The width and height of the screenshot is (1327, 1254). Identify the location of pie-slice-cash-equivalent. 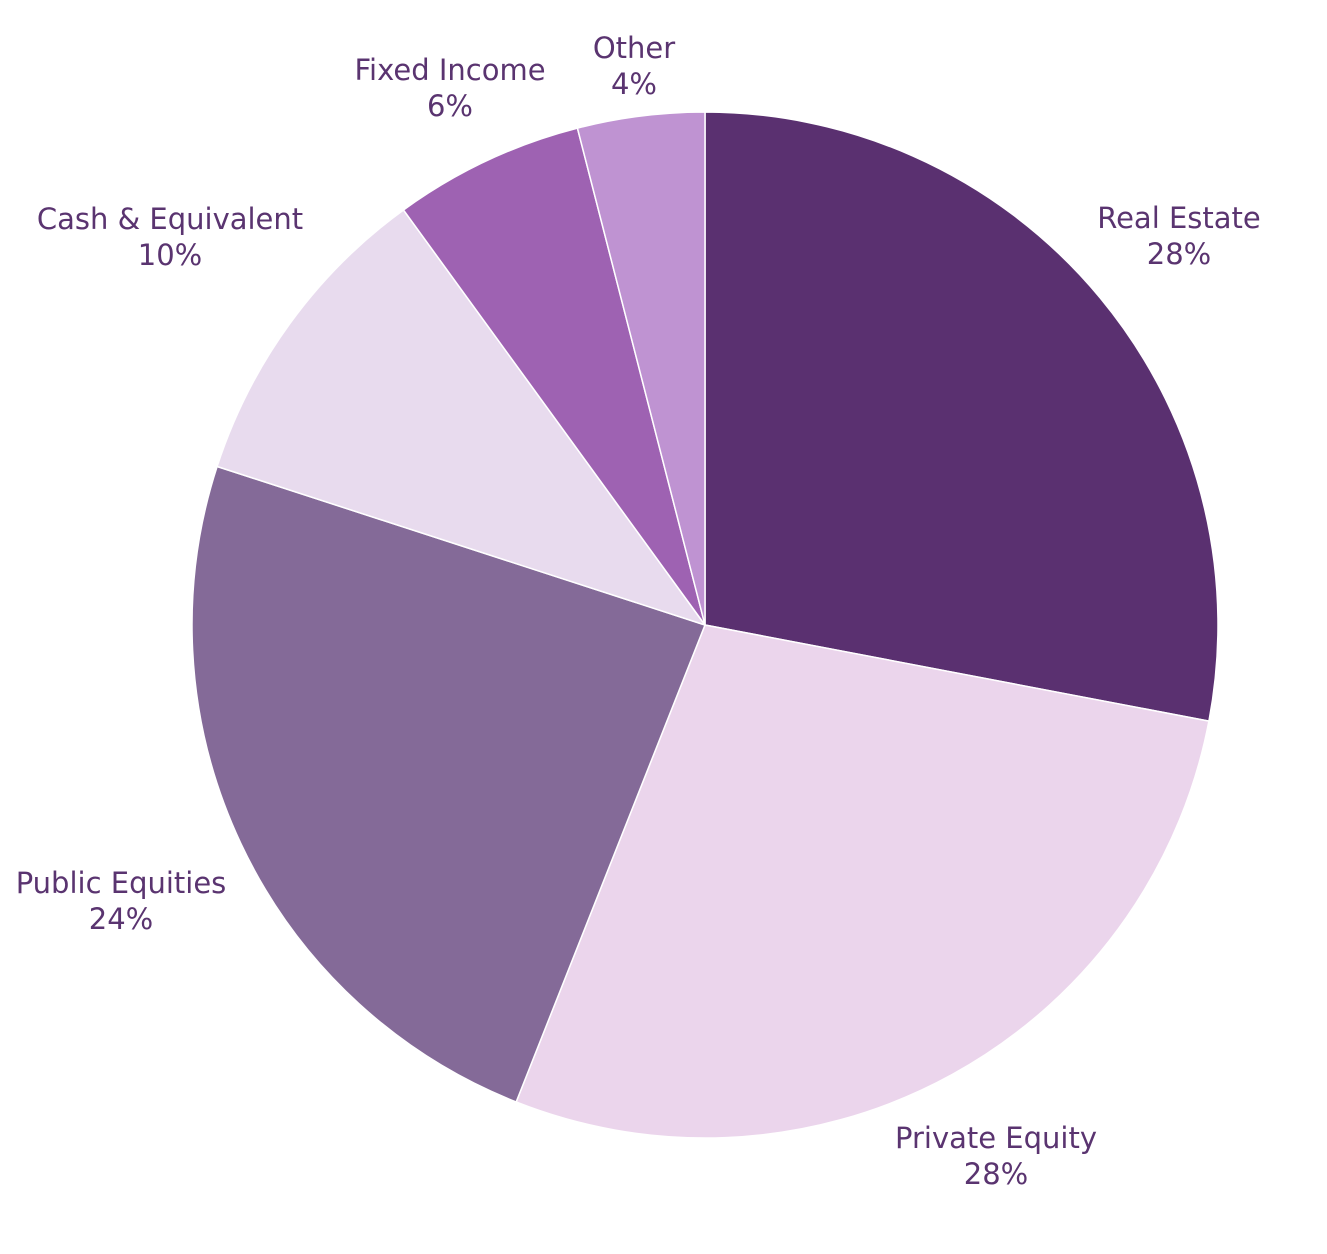
(461, 417).